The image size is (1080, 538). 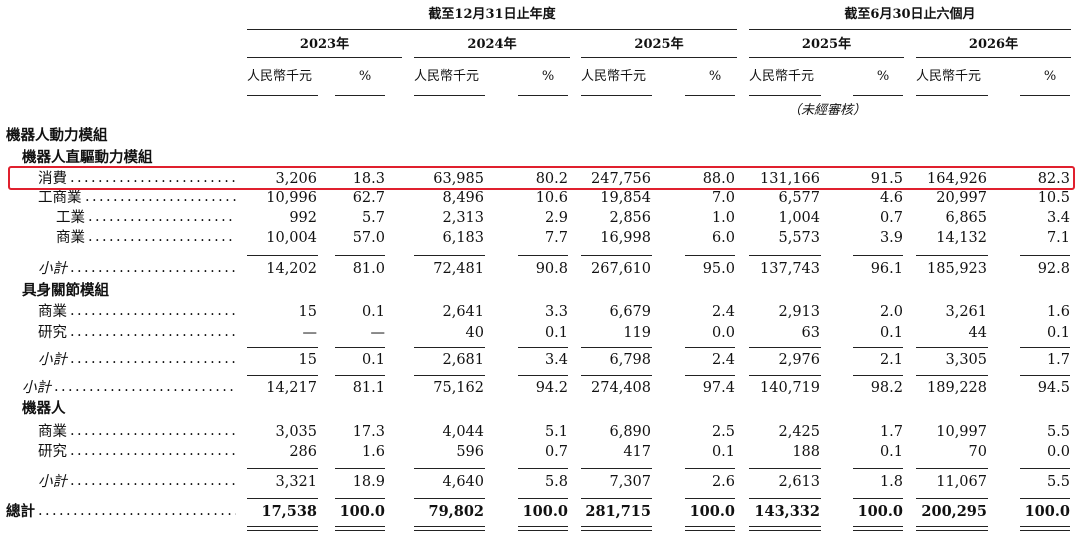 I want to click on cell-amount: 79,802, so click(x=456, y=511).